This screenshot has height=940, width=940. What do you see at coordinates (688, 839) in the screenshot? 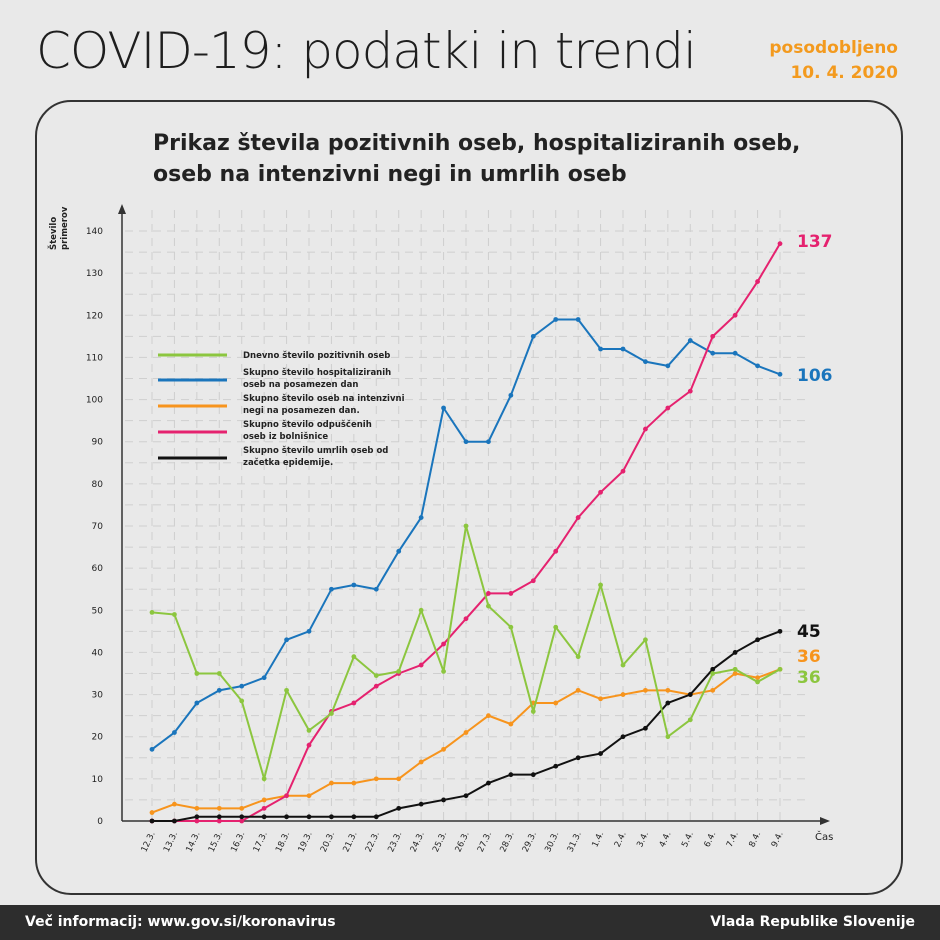
I see `x-tick-label: 5.4.` at bounding box center [688, 839].